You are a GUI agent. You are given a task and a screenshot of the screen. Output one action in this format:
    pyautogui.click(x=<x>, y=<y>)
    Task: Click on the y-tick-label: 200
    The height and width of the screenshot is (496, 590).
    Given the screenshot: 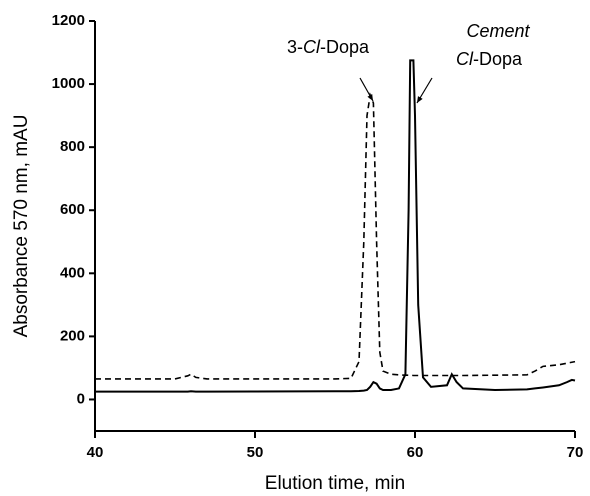 What is the action you would take?
    pyautogui.click(x=72, y=335)
    